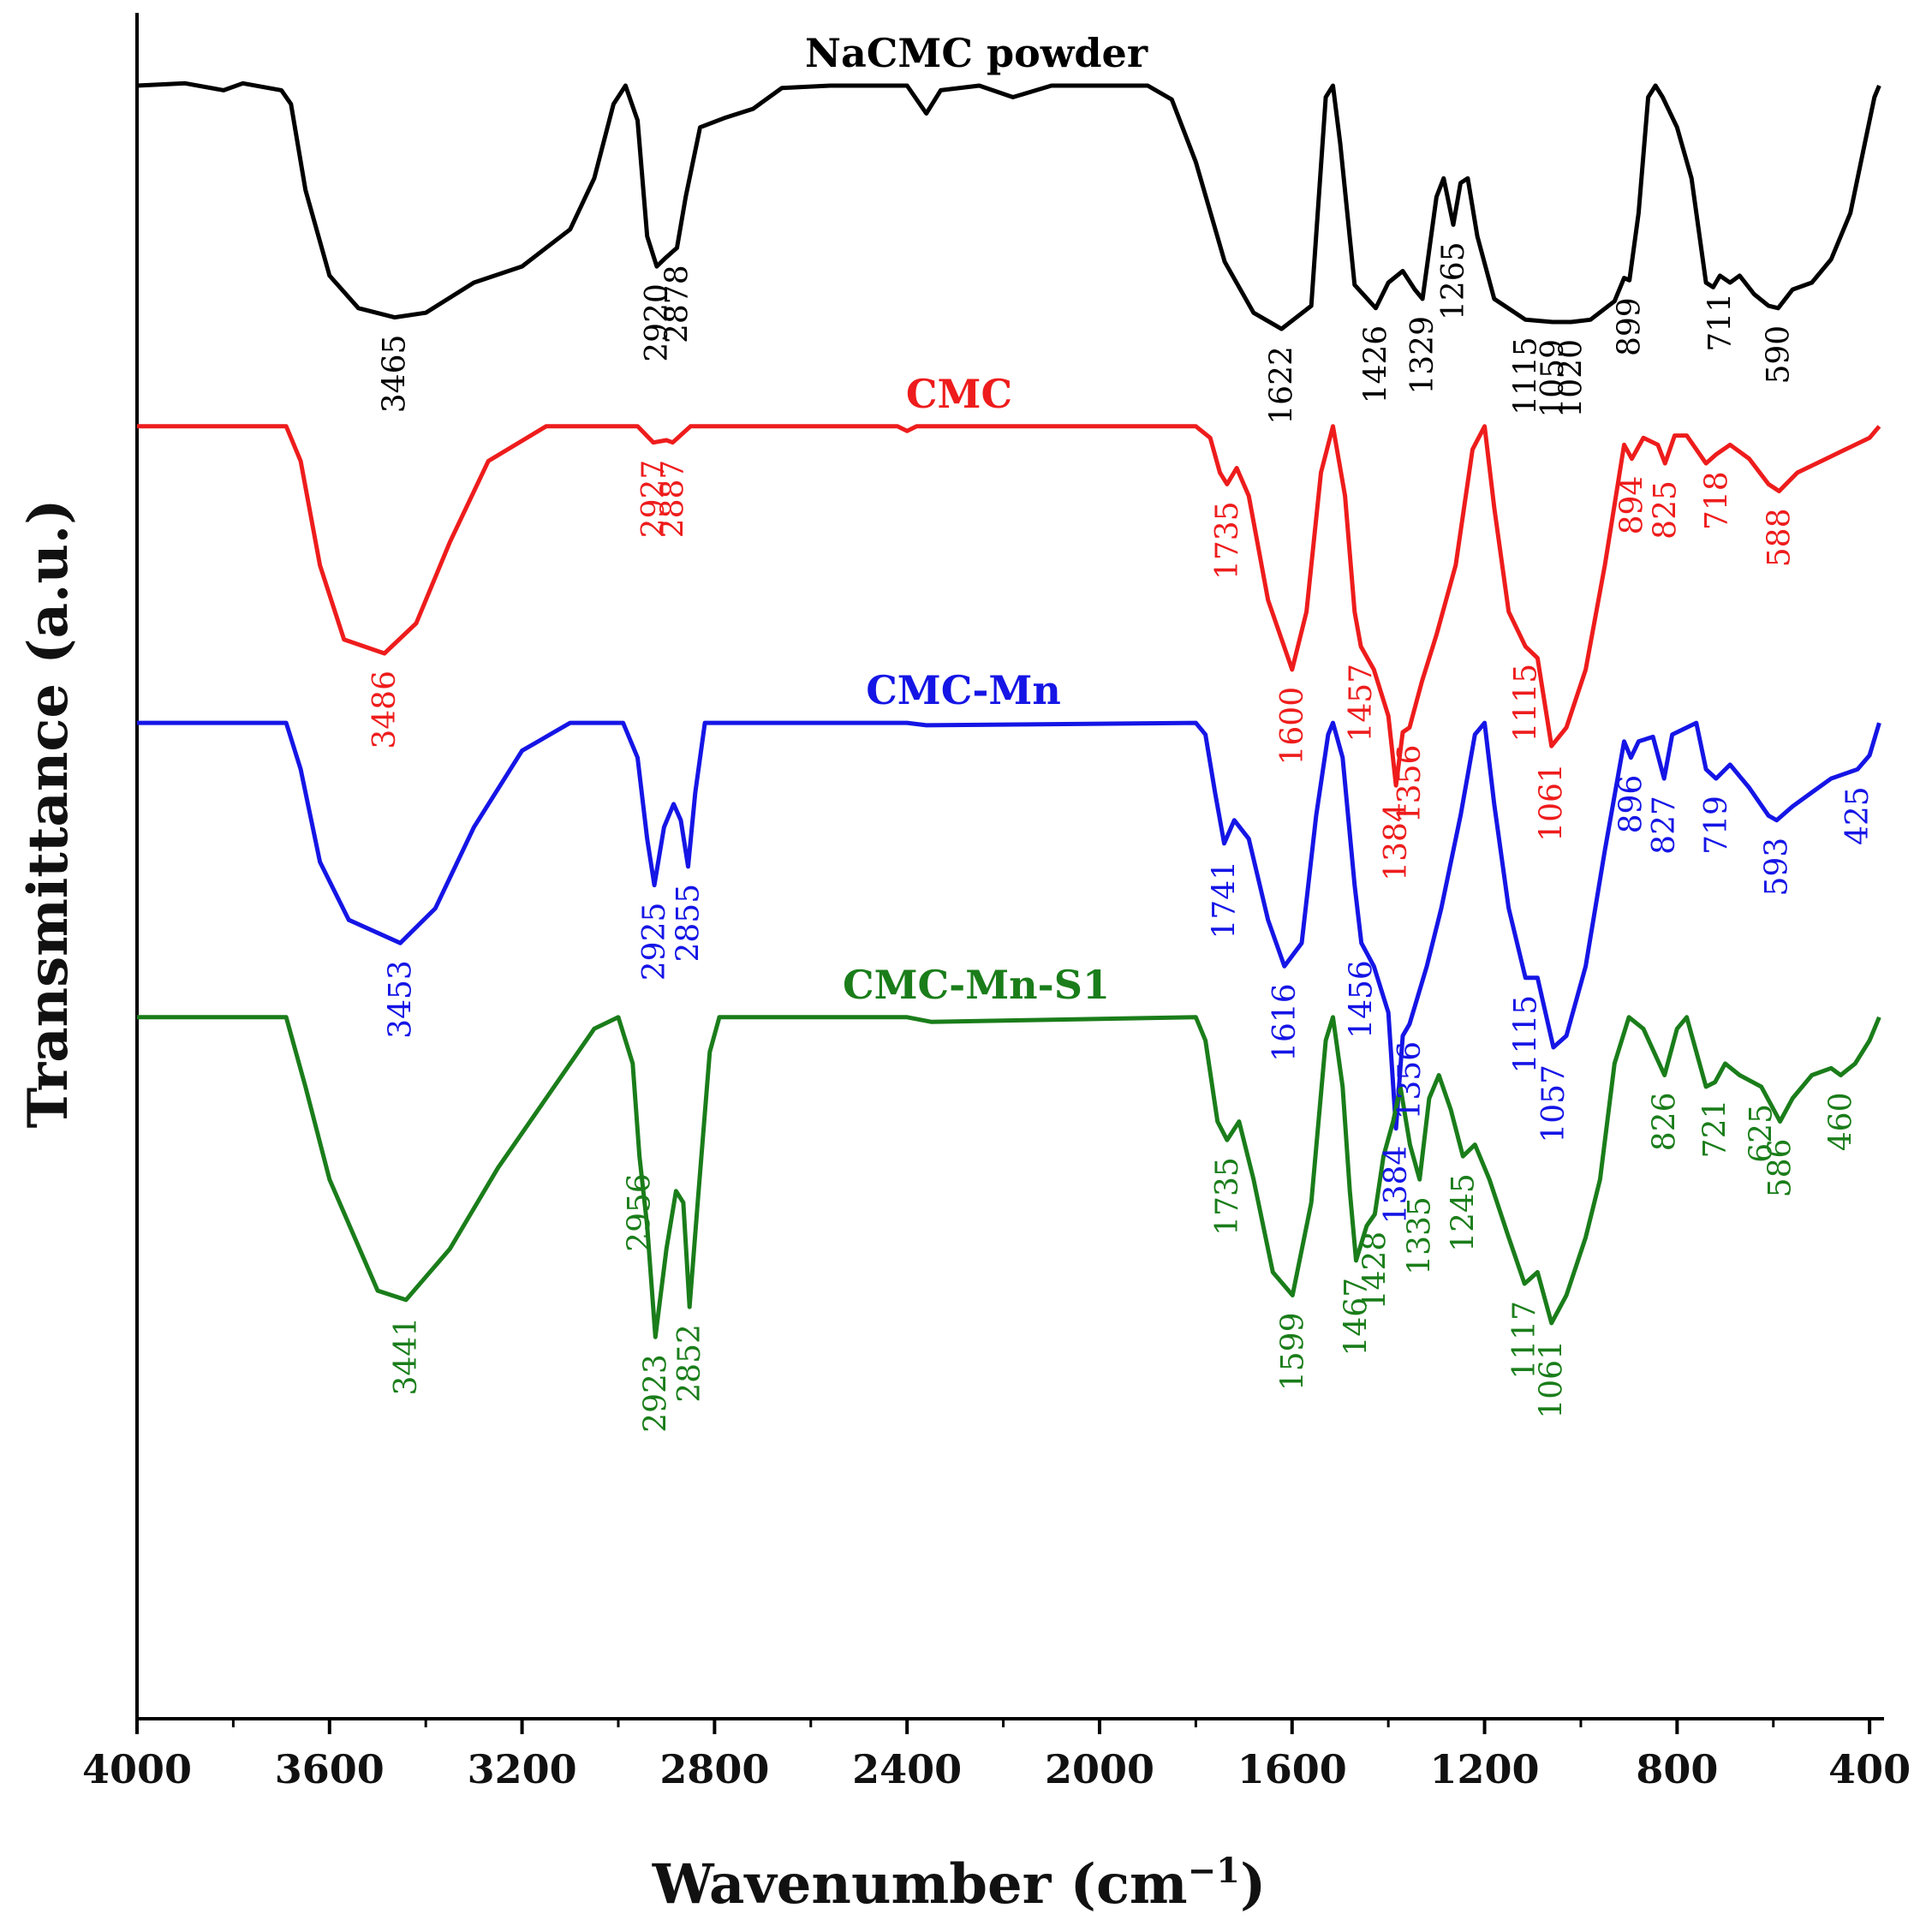 The image size is (1920, 1932). Describe the element at coordinates (395, 374) in the screenshot. I see `peak-label: 3465` at that location.